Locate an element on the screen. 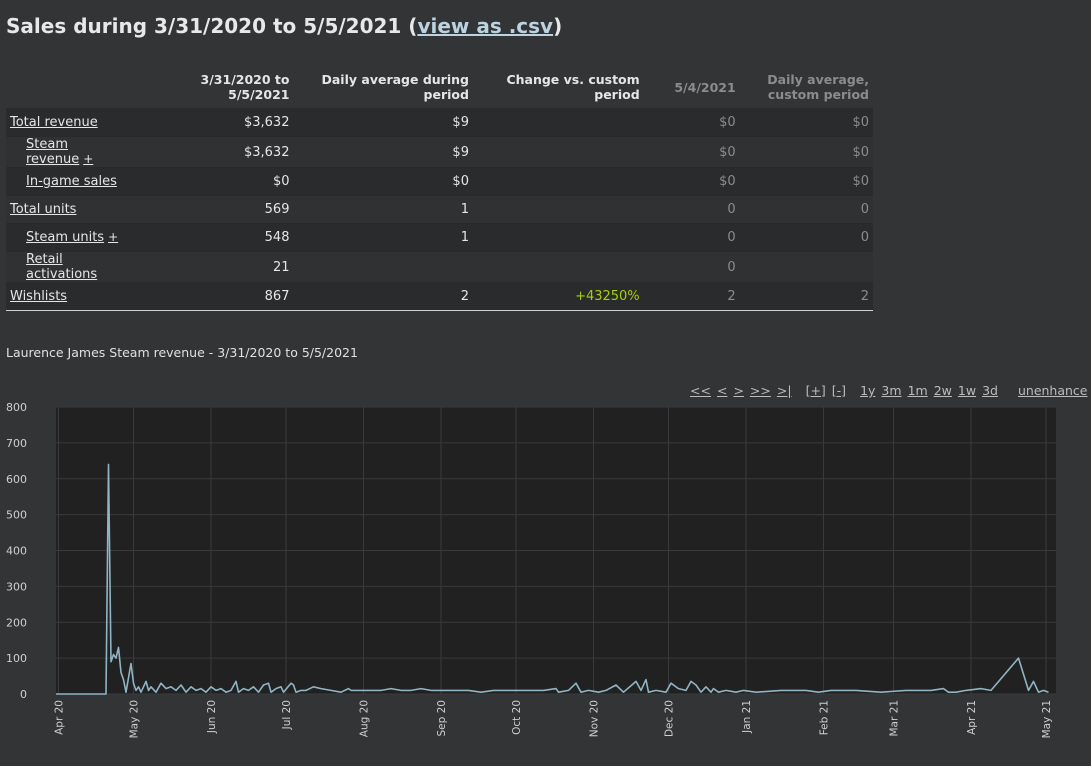  nav-button: < is located at coordinates (722, 390).